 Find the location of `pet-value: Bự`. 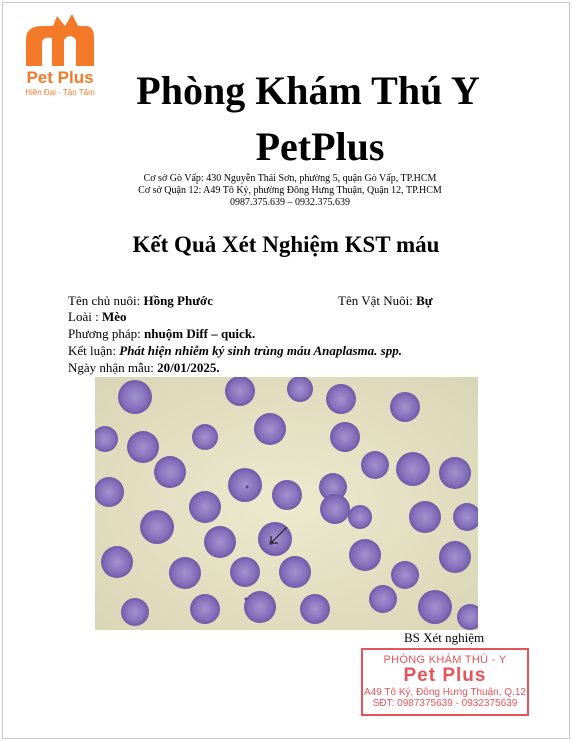

pet-value: Bự is located at coordinates (424, 300).